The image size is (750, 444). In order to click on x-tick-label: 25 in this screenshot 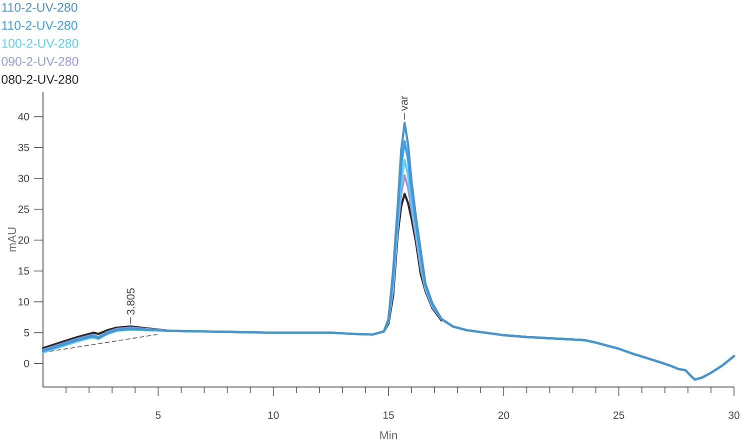, I will do `click(619, 415)`.